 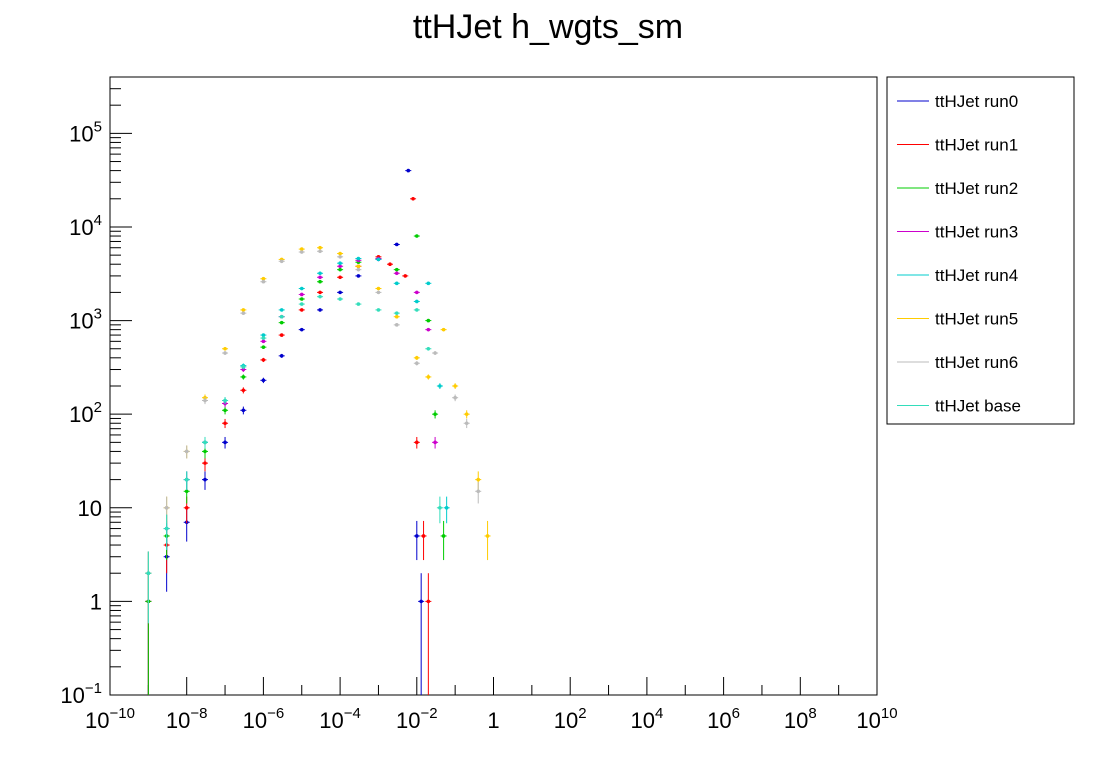 What do you see at coordinates (294, 459) in the screenshot?
I see `series-tthjet-base` at bounding box center [294, 459].